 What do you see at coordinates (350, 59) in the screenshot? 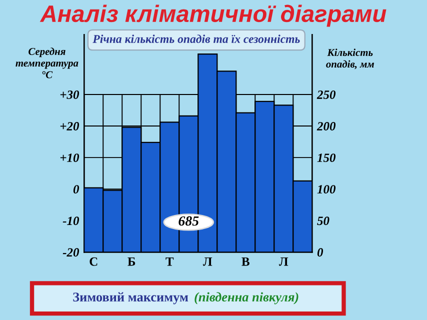
I see `y2-axis-title: Кількість опадів, мм` at bounding box center [350, 59].